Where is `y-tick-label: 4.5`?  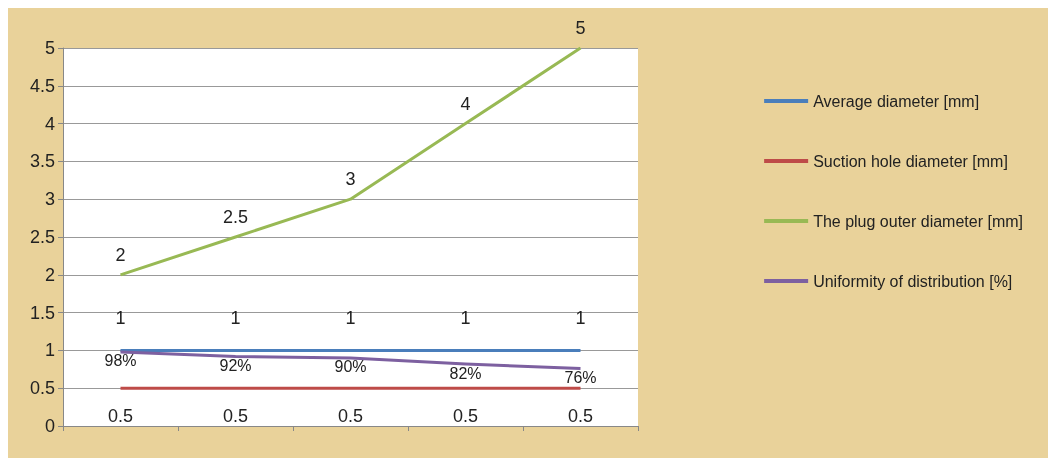
y-tick-label: 4.5 is located at coordinates (42, 85).